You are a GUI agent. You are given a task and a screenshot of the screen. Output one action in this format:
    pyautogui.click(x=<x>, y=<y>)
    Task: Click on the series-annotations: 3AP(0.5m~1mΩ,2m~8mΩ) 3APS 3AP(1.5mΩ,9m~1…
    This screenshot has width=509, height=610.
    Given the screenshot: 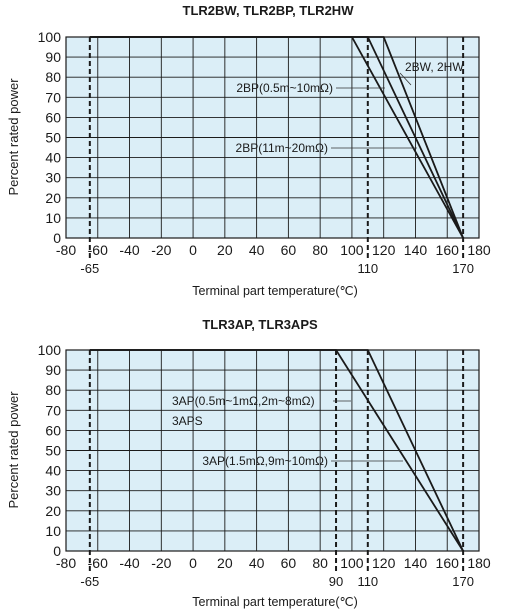 What is the action you would take?
    pyautogui.click(x=287, y=431)
    